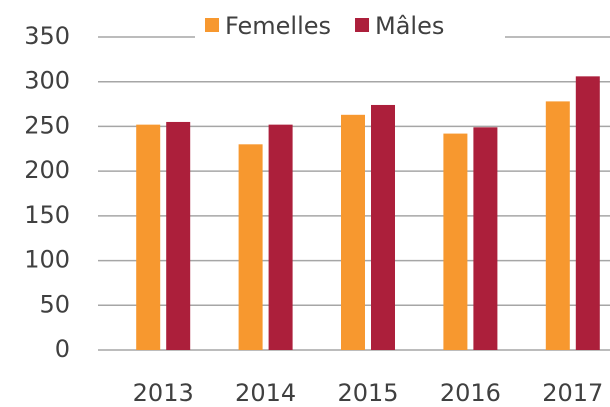  I want to click on x-tick-label: 2016, so click(470, 393).